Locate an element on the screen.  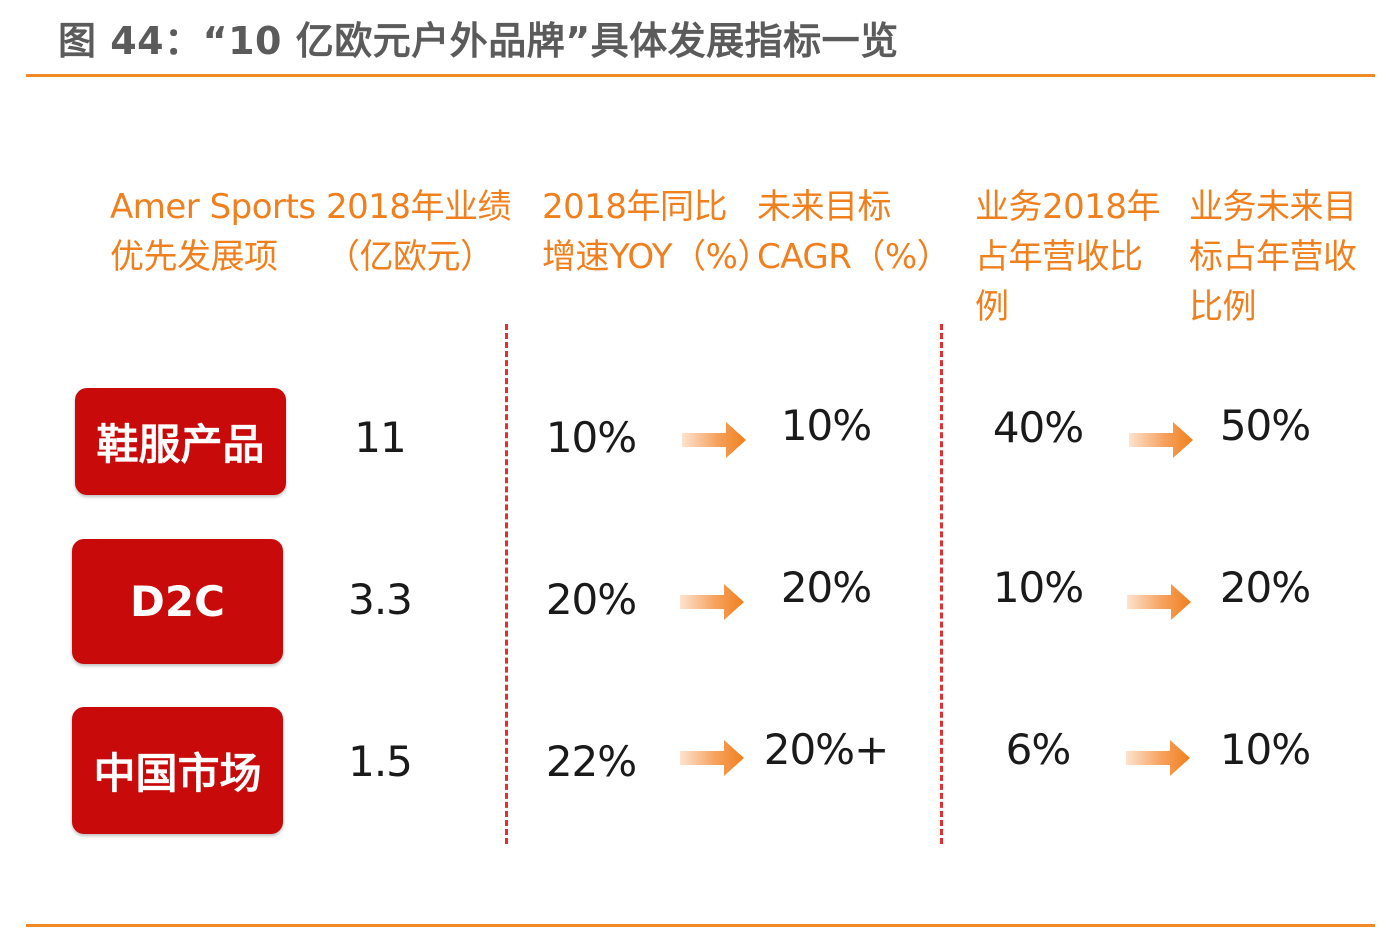
bottom-divider is located at coordinates (700, 925).